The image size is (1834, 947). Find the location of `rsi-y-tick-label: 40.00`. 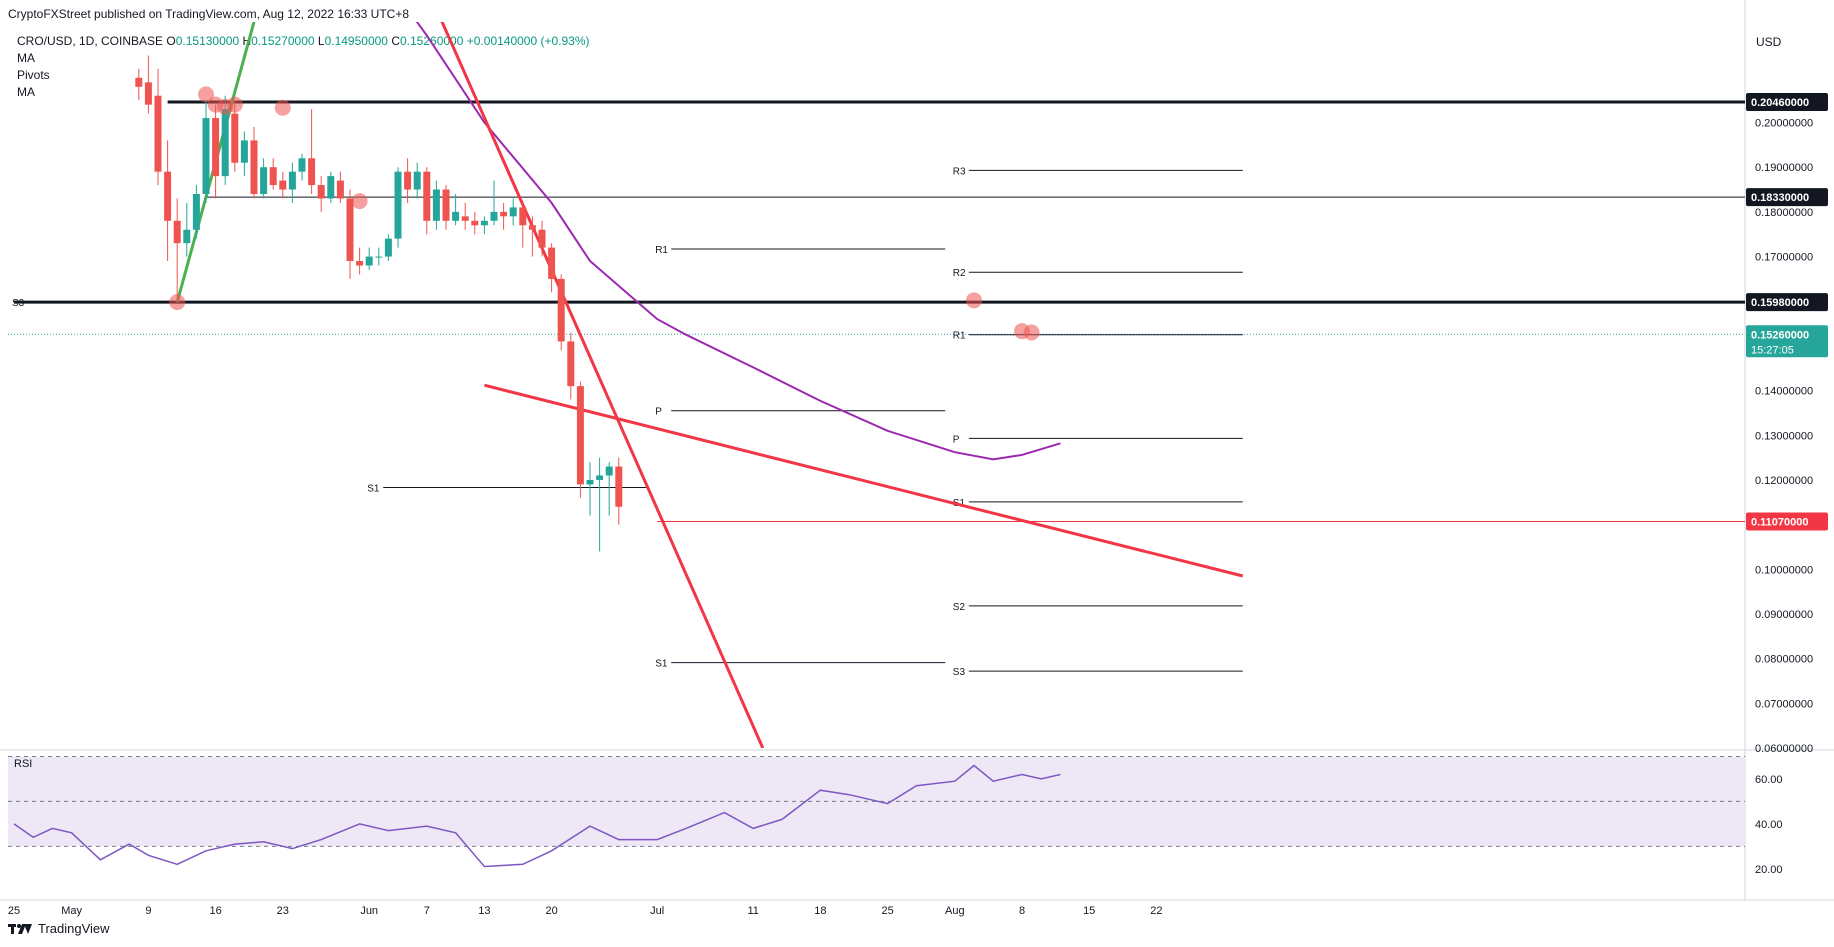

rsi-y-tick-label: 40.00 is located at coordinates (1769, 825).